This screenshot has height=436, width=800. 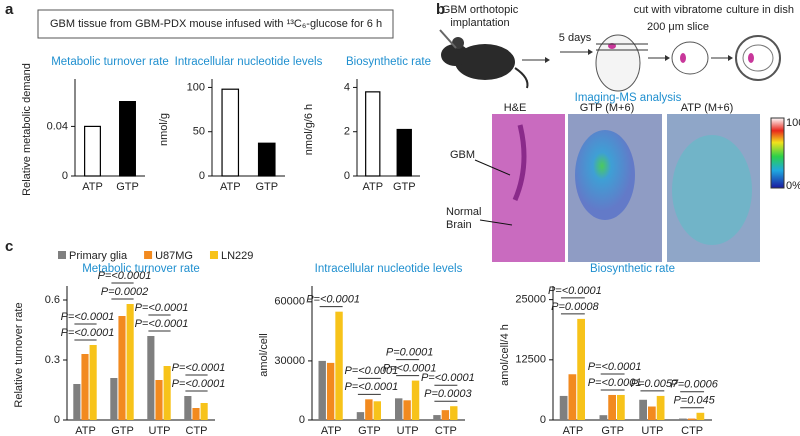 I want to click on legend-label: LN229, so click(x=237, y=256).